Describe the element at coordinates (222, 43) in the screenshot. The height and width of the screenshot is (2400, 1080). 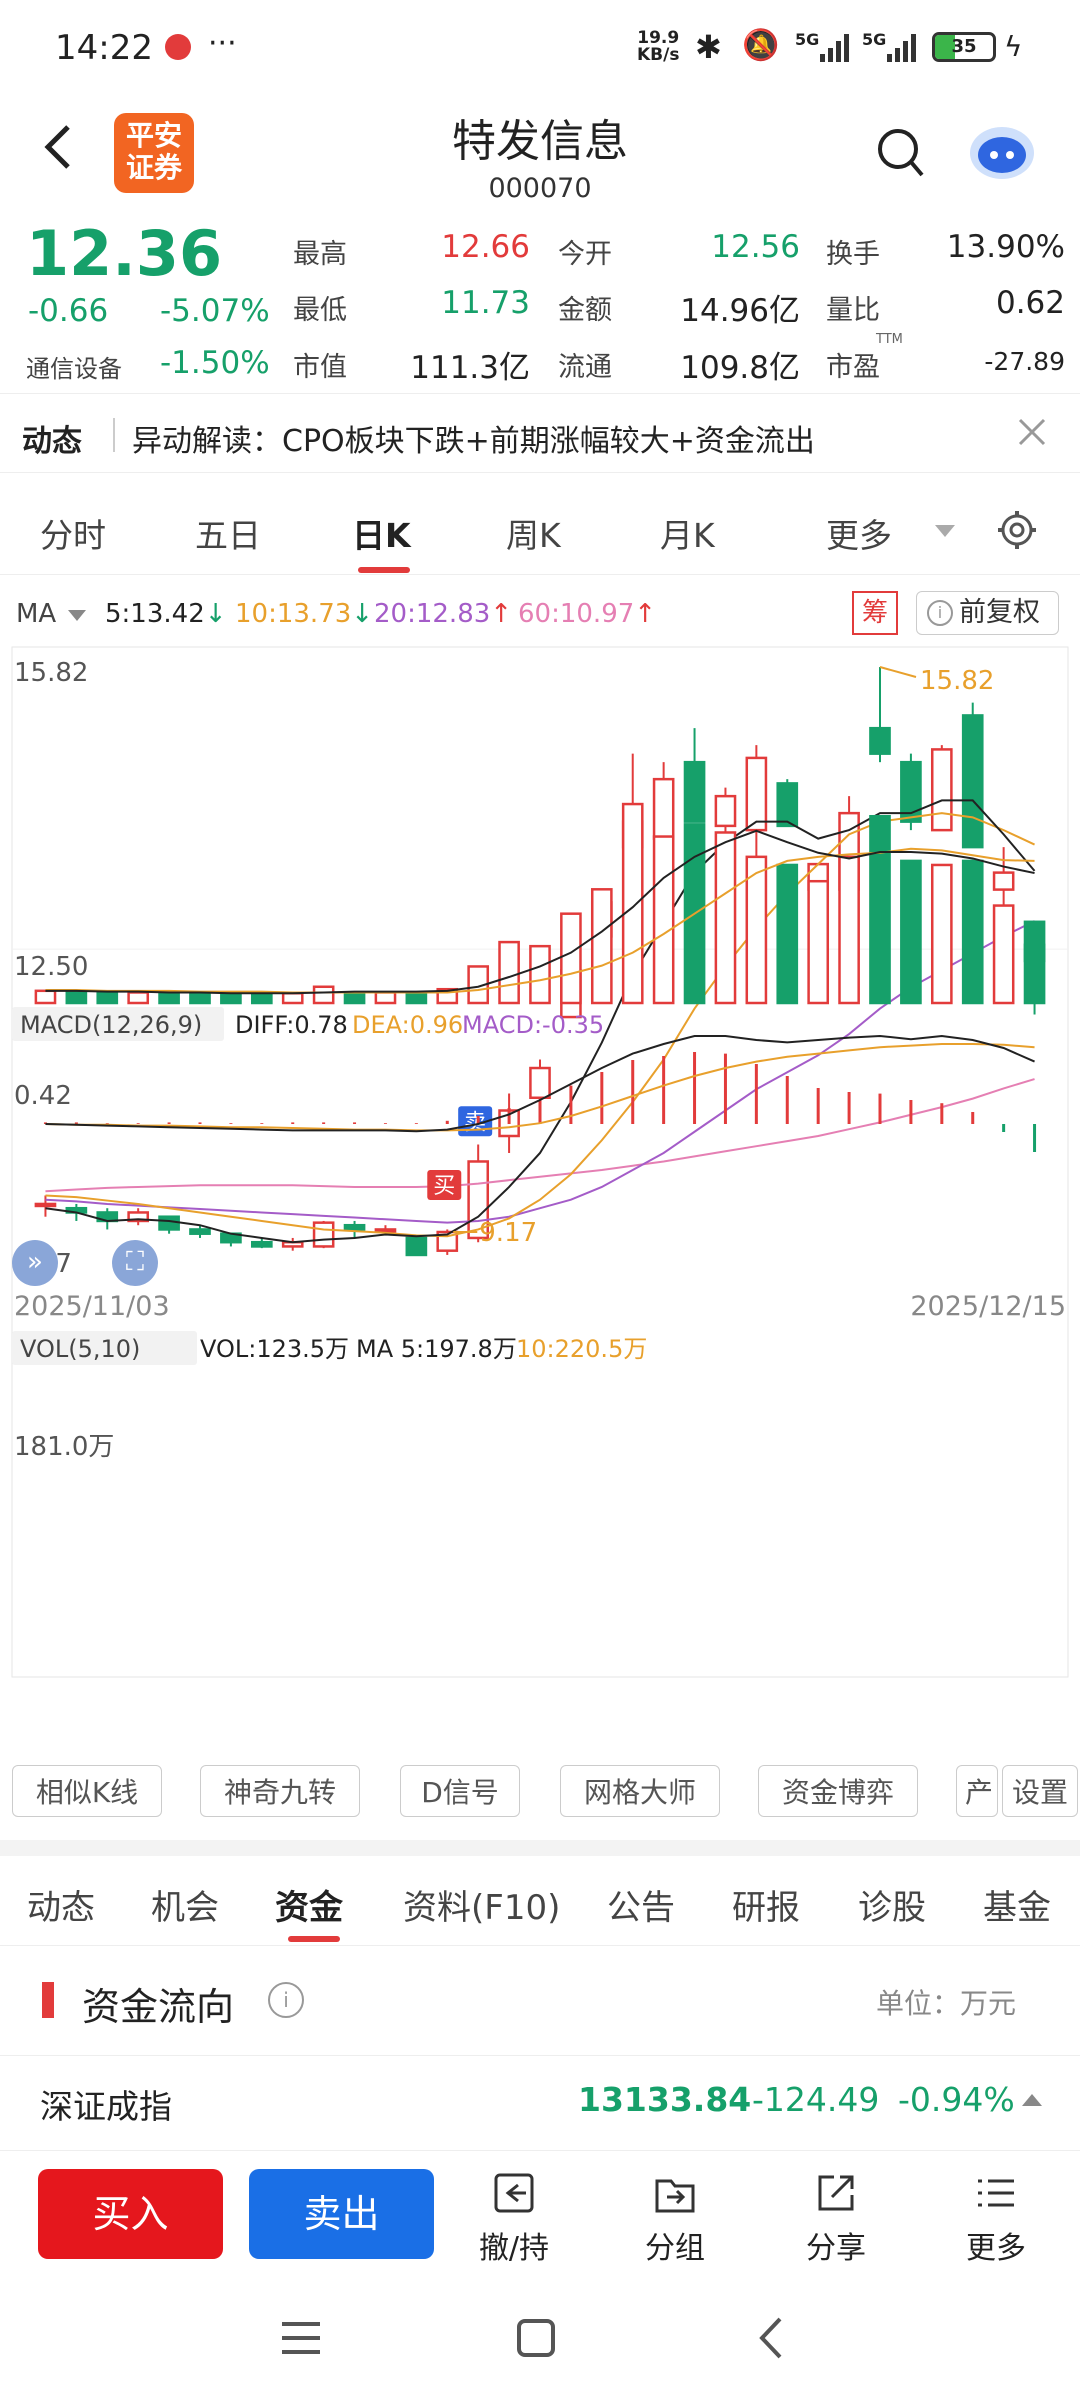
I see `more-dots-icon: ···` at that location.